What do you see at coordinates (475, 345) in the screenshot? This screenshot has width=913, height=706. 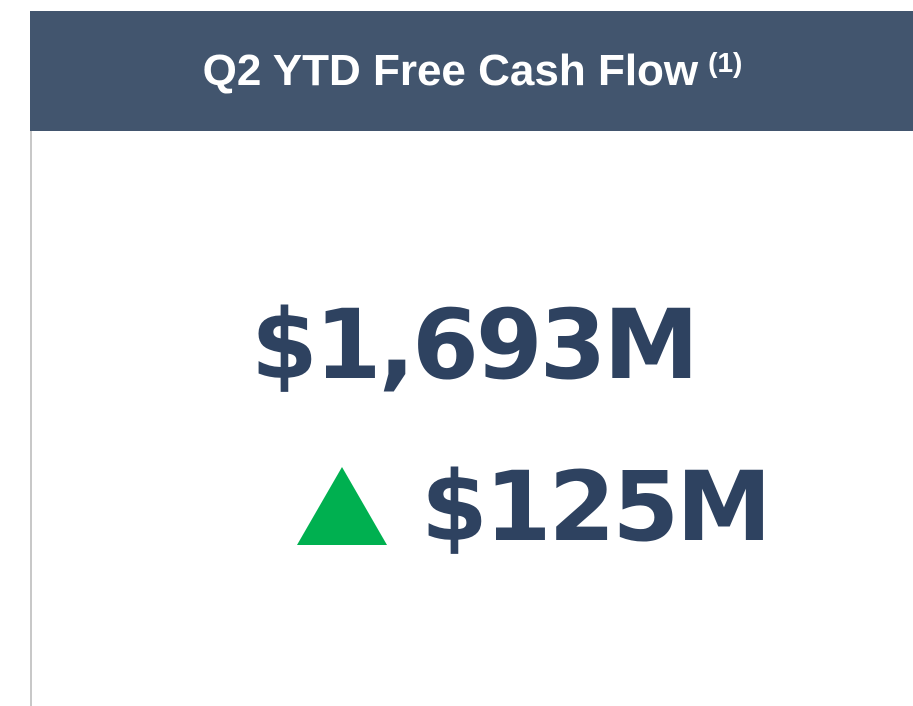 I see `metric-value: $1,693M` at bounding box center [475, 345].